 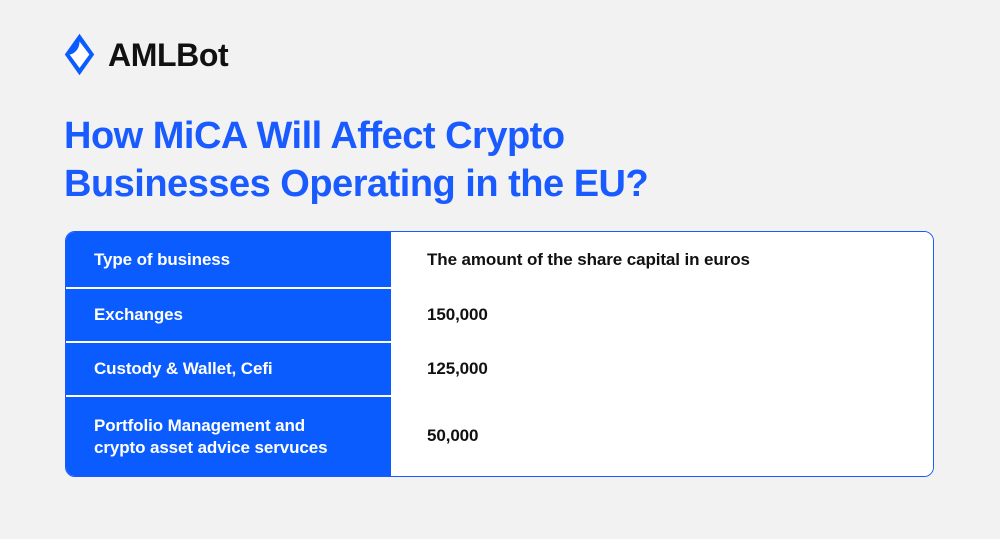 I want to click on diamond-logo-icon, so click(x=79, y=54).